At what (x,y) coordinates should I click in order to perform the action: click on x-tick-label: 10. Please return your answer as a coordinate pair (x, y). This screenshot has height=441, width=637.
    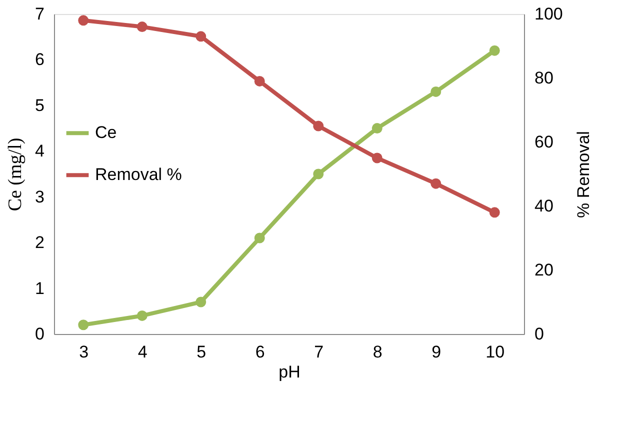
    Looking at the image, I should click on (495, 352).